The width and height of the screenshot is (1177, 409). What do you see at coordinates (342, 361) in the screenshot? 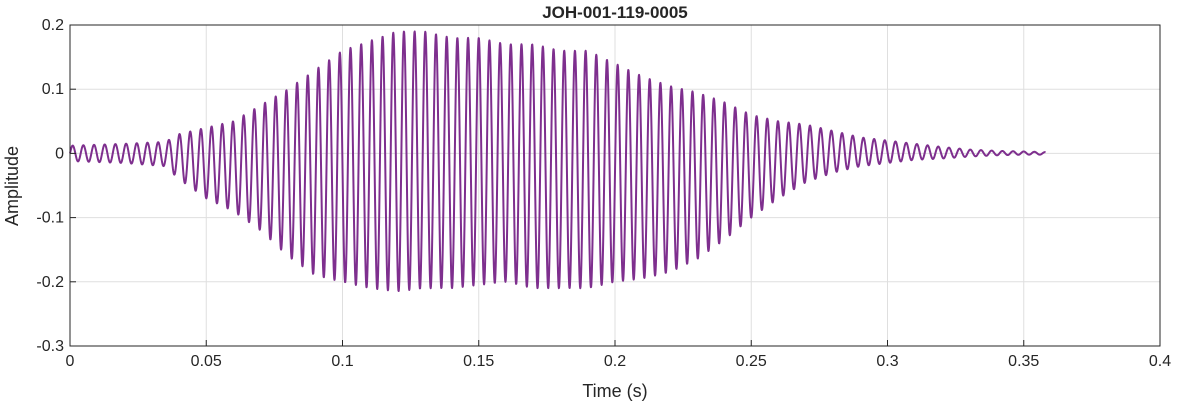
I see `x-tick-label: 0.1` at bounding box center [342, 361].